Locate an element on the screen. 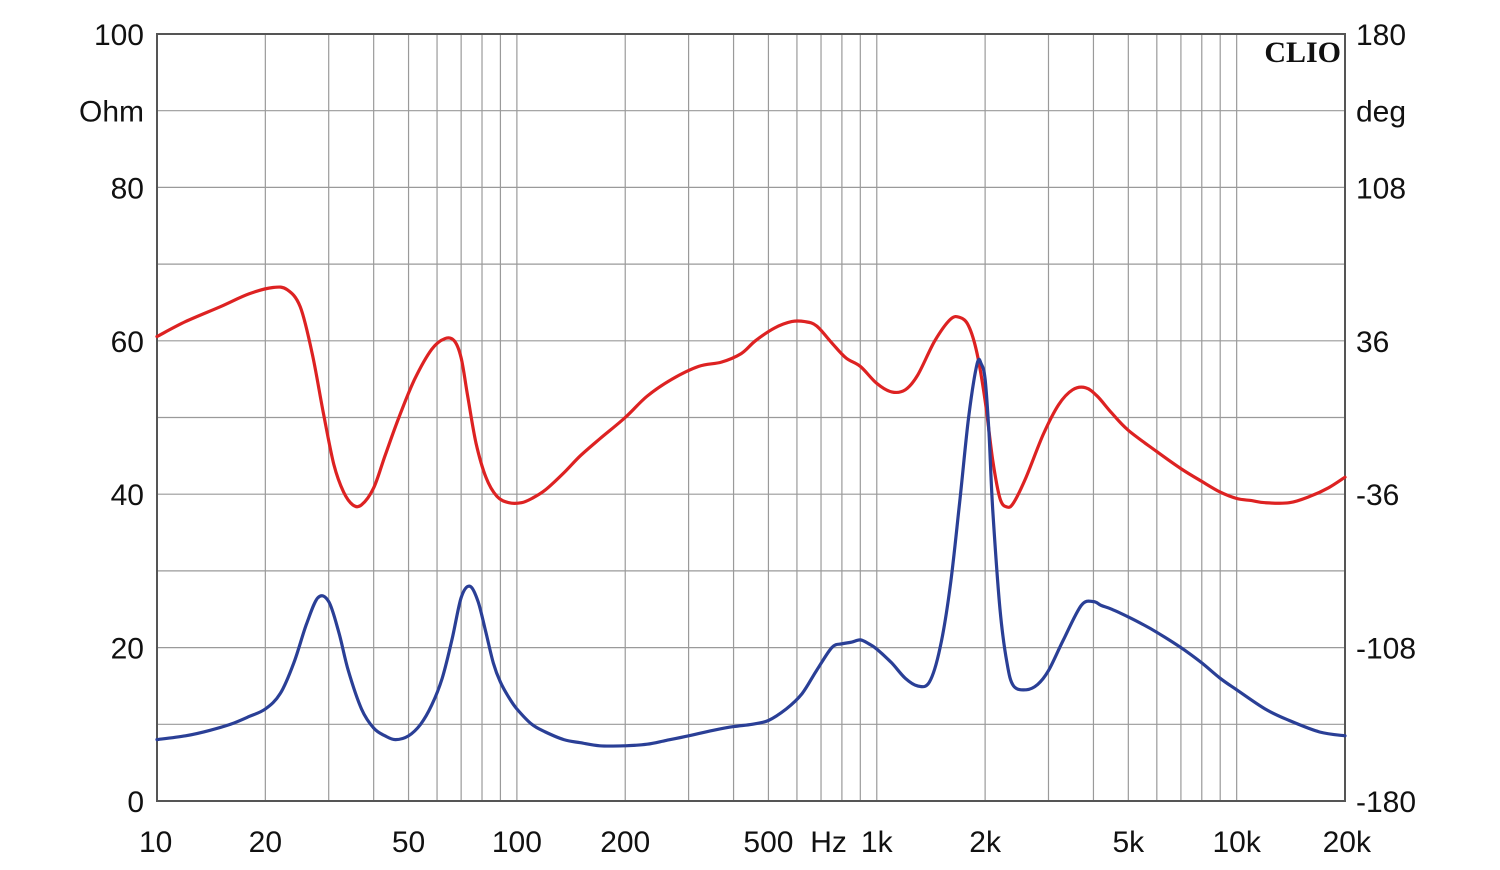 The height and width of the screenshot is (870, 1500). right-tick-label: -36 is located at coordinates (1377, 495).